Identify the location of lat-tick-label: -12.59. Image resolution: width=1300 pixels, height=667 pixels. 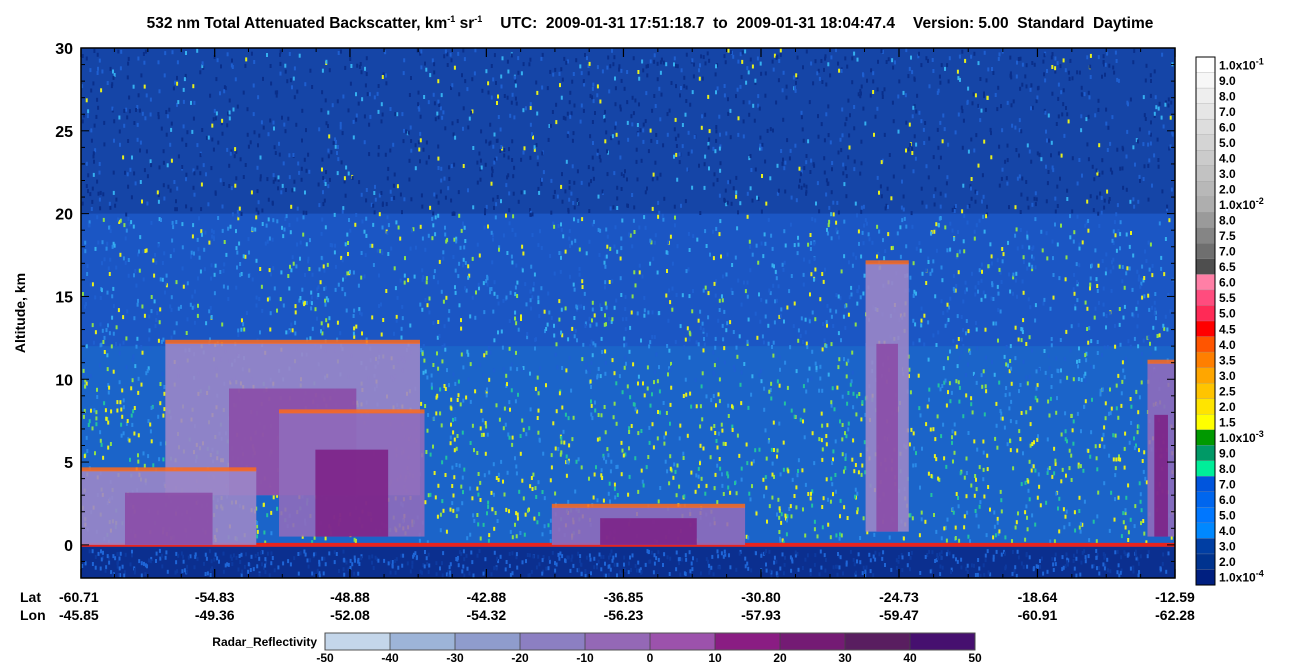
(1175, 597).